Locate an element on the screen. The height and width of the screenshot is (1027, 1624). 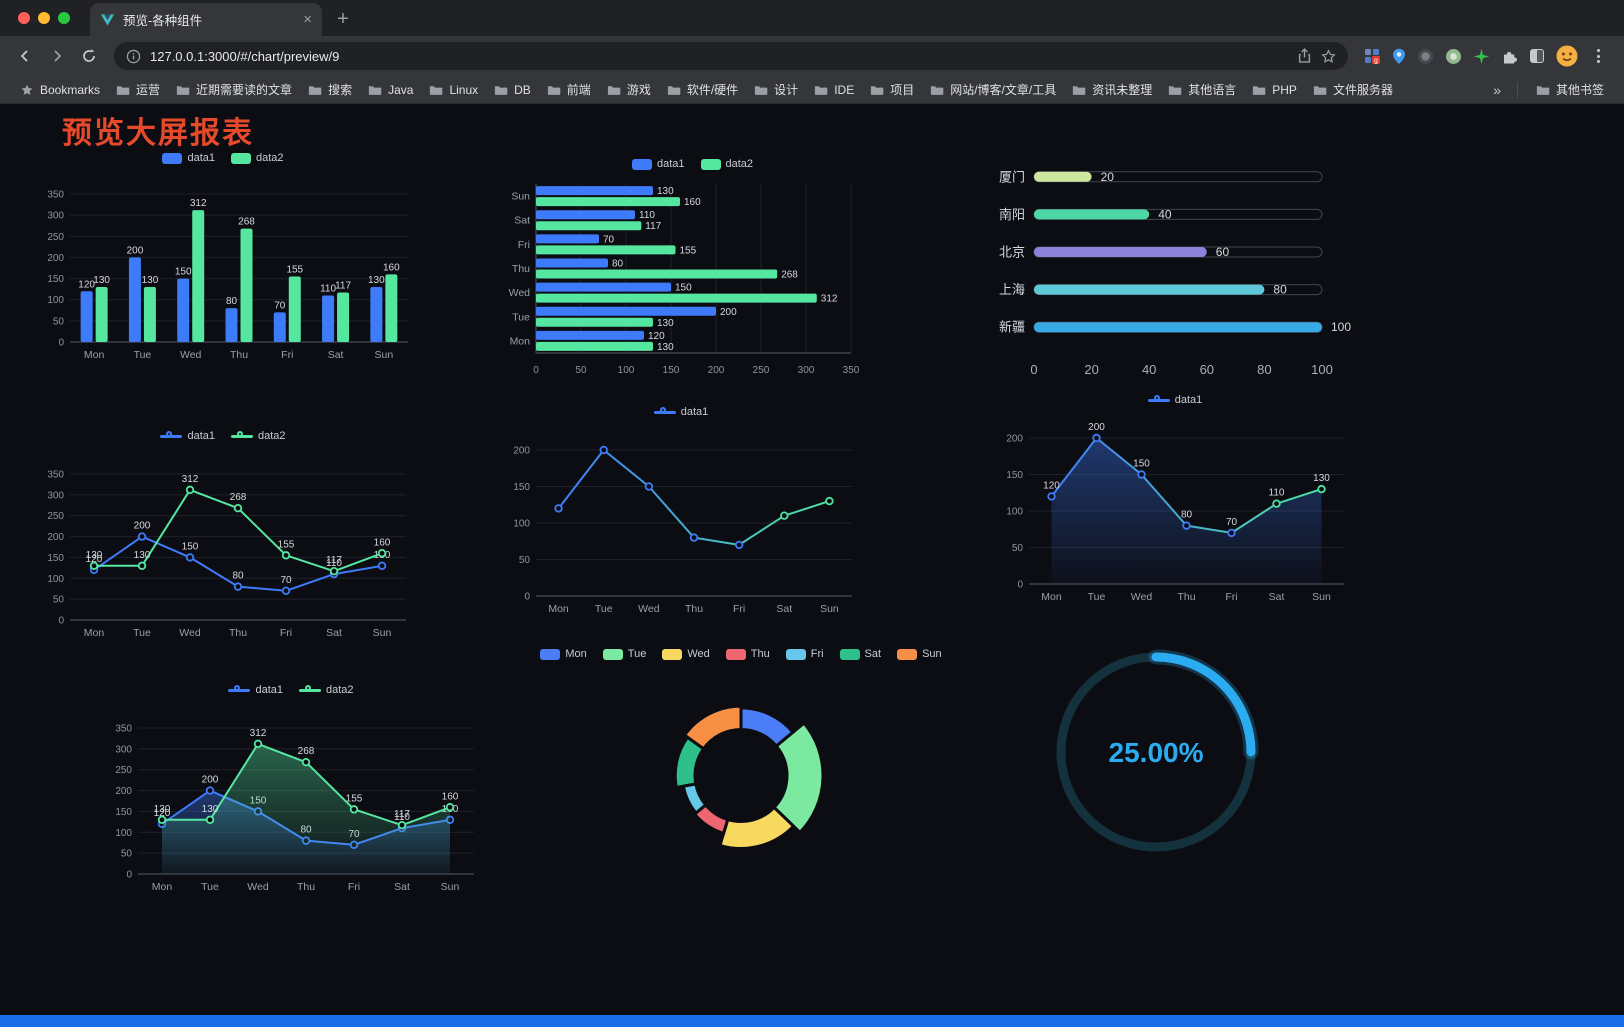
bookmark-folder: Java is located at coordinates (390, 90).